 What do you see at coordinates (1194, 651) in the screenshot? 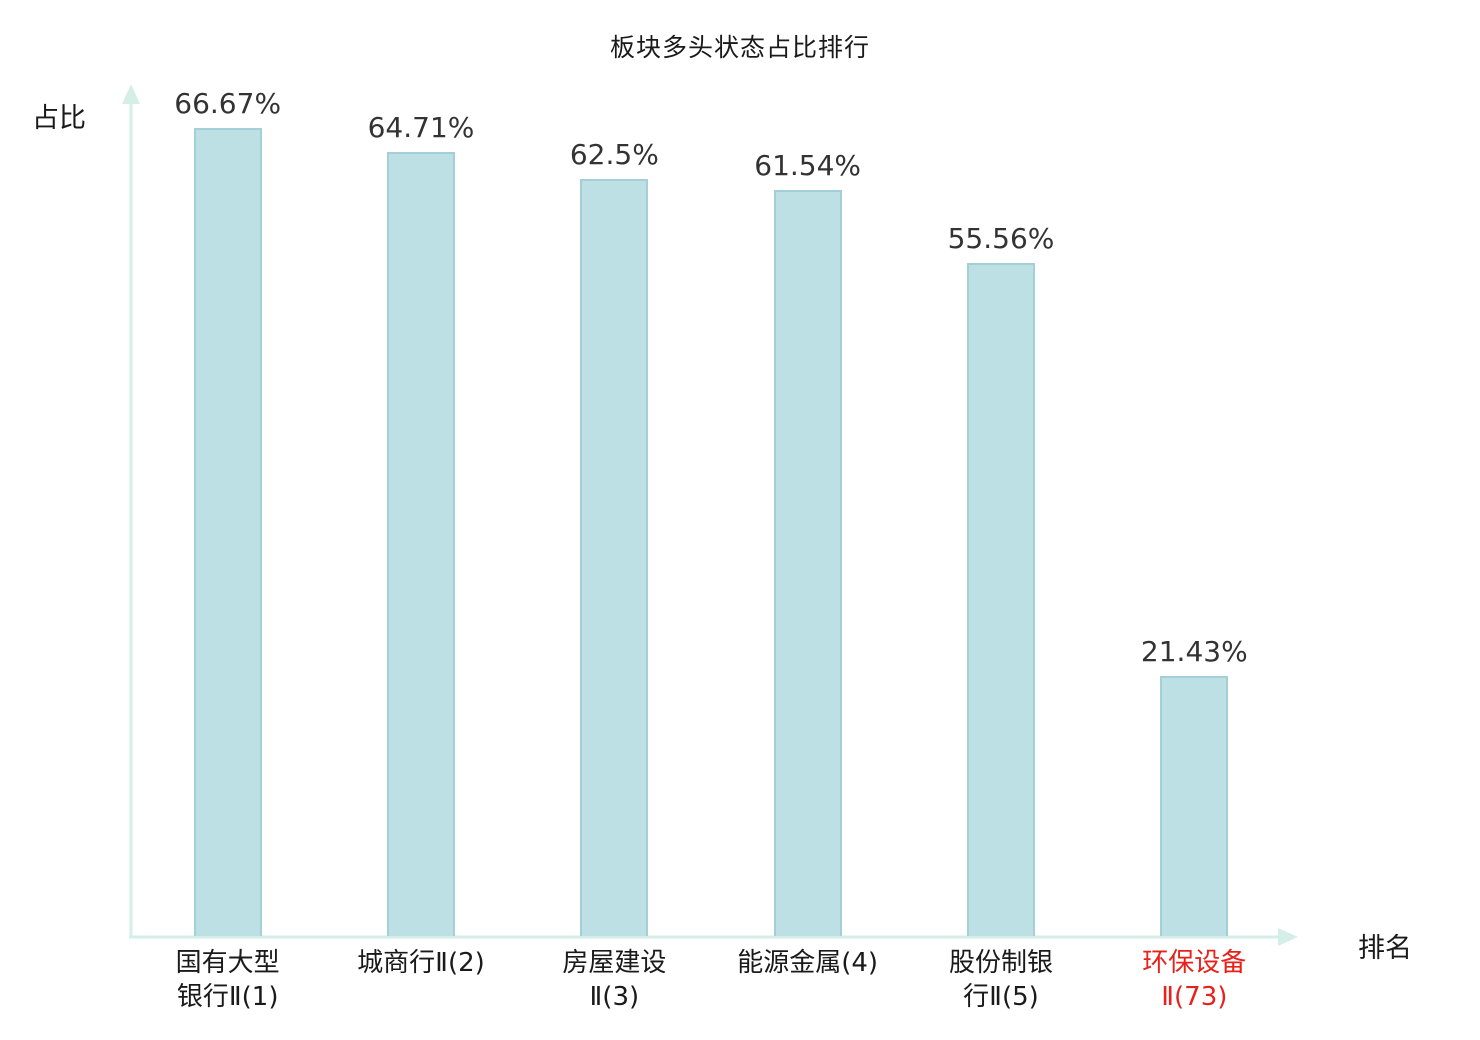
I see `bar-value-label: 21.43%` at bounding box center [1194, 651].